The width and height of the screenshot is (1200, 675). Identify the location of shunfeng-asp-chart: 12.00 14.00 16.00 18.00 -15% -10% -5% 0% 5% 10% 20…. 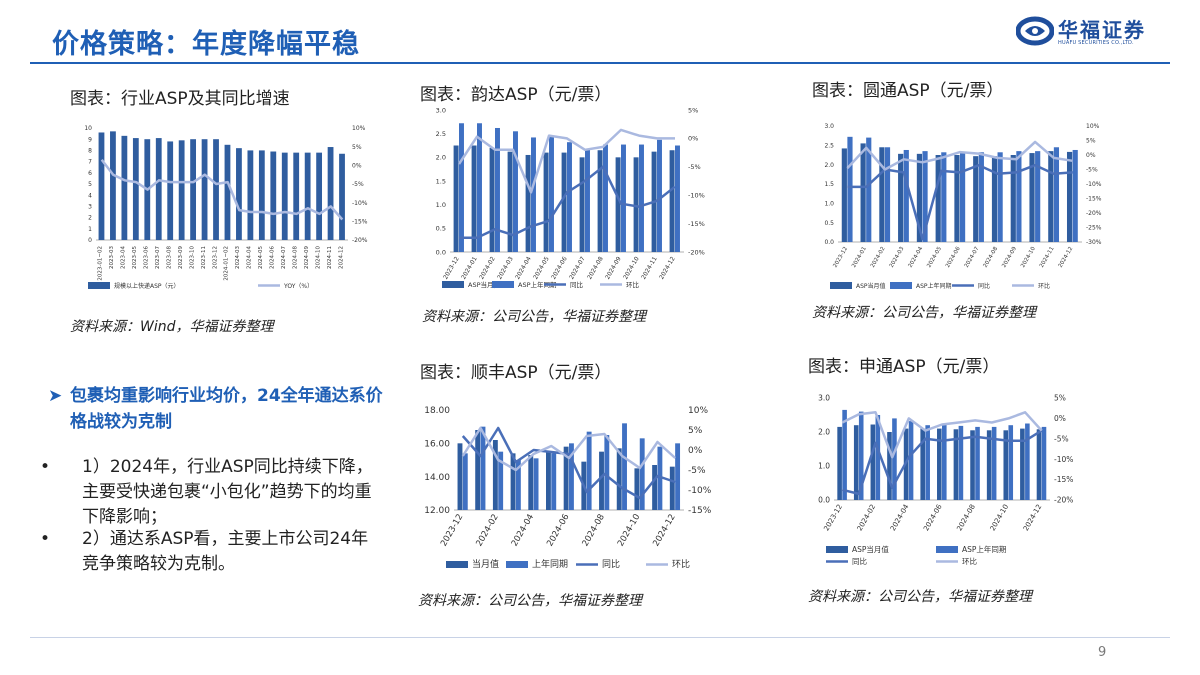
(568, 488).